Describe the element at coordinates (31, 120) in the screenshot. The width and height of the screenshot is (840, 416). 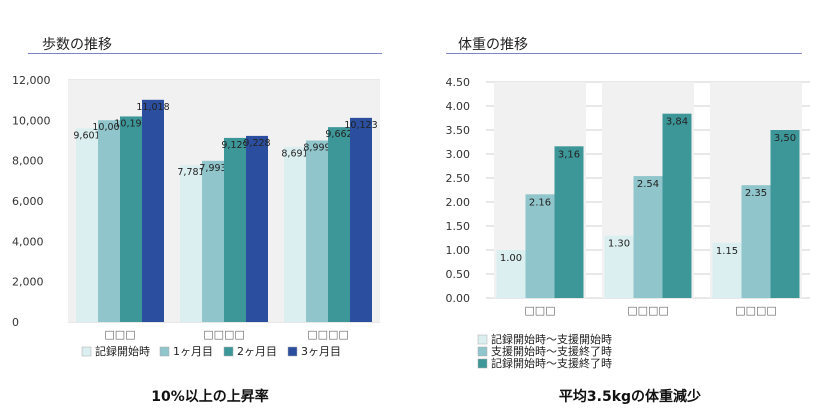
I see `steps-y-tick-label: 10,000` at that location.